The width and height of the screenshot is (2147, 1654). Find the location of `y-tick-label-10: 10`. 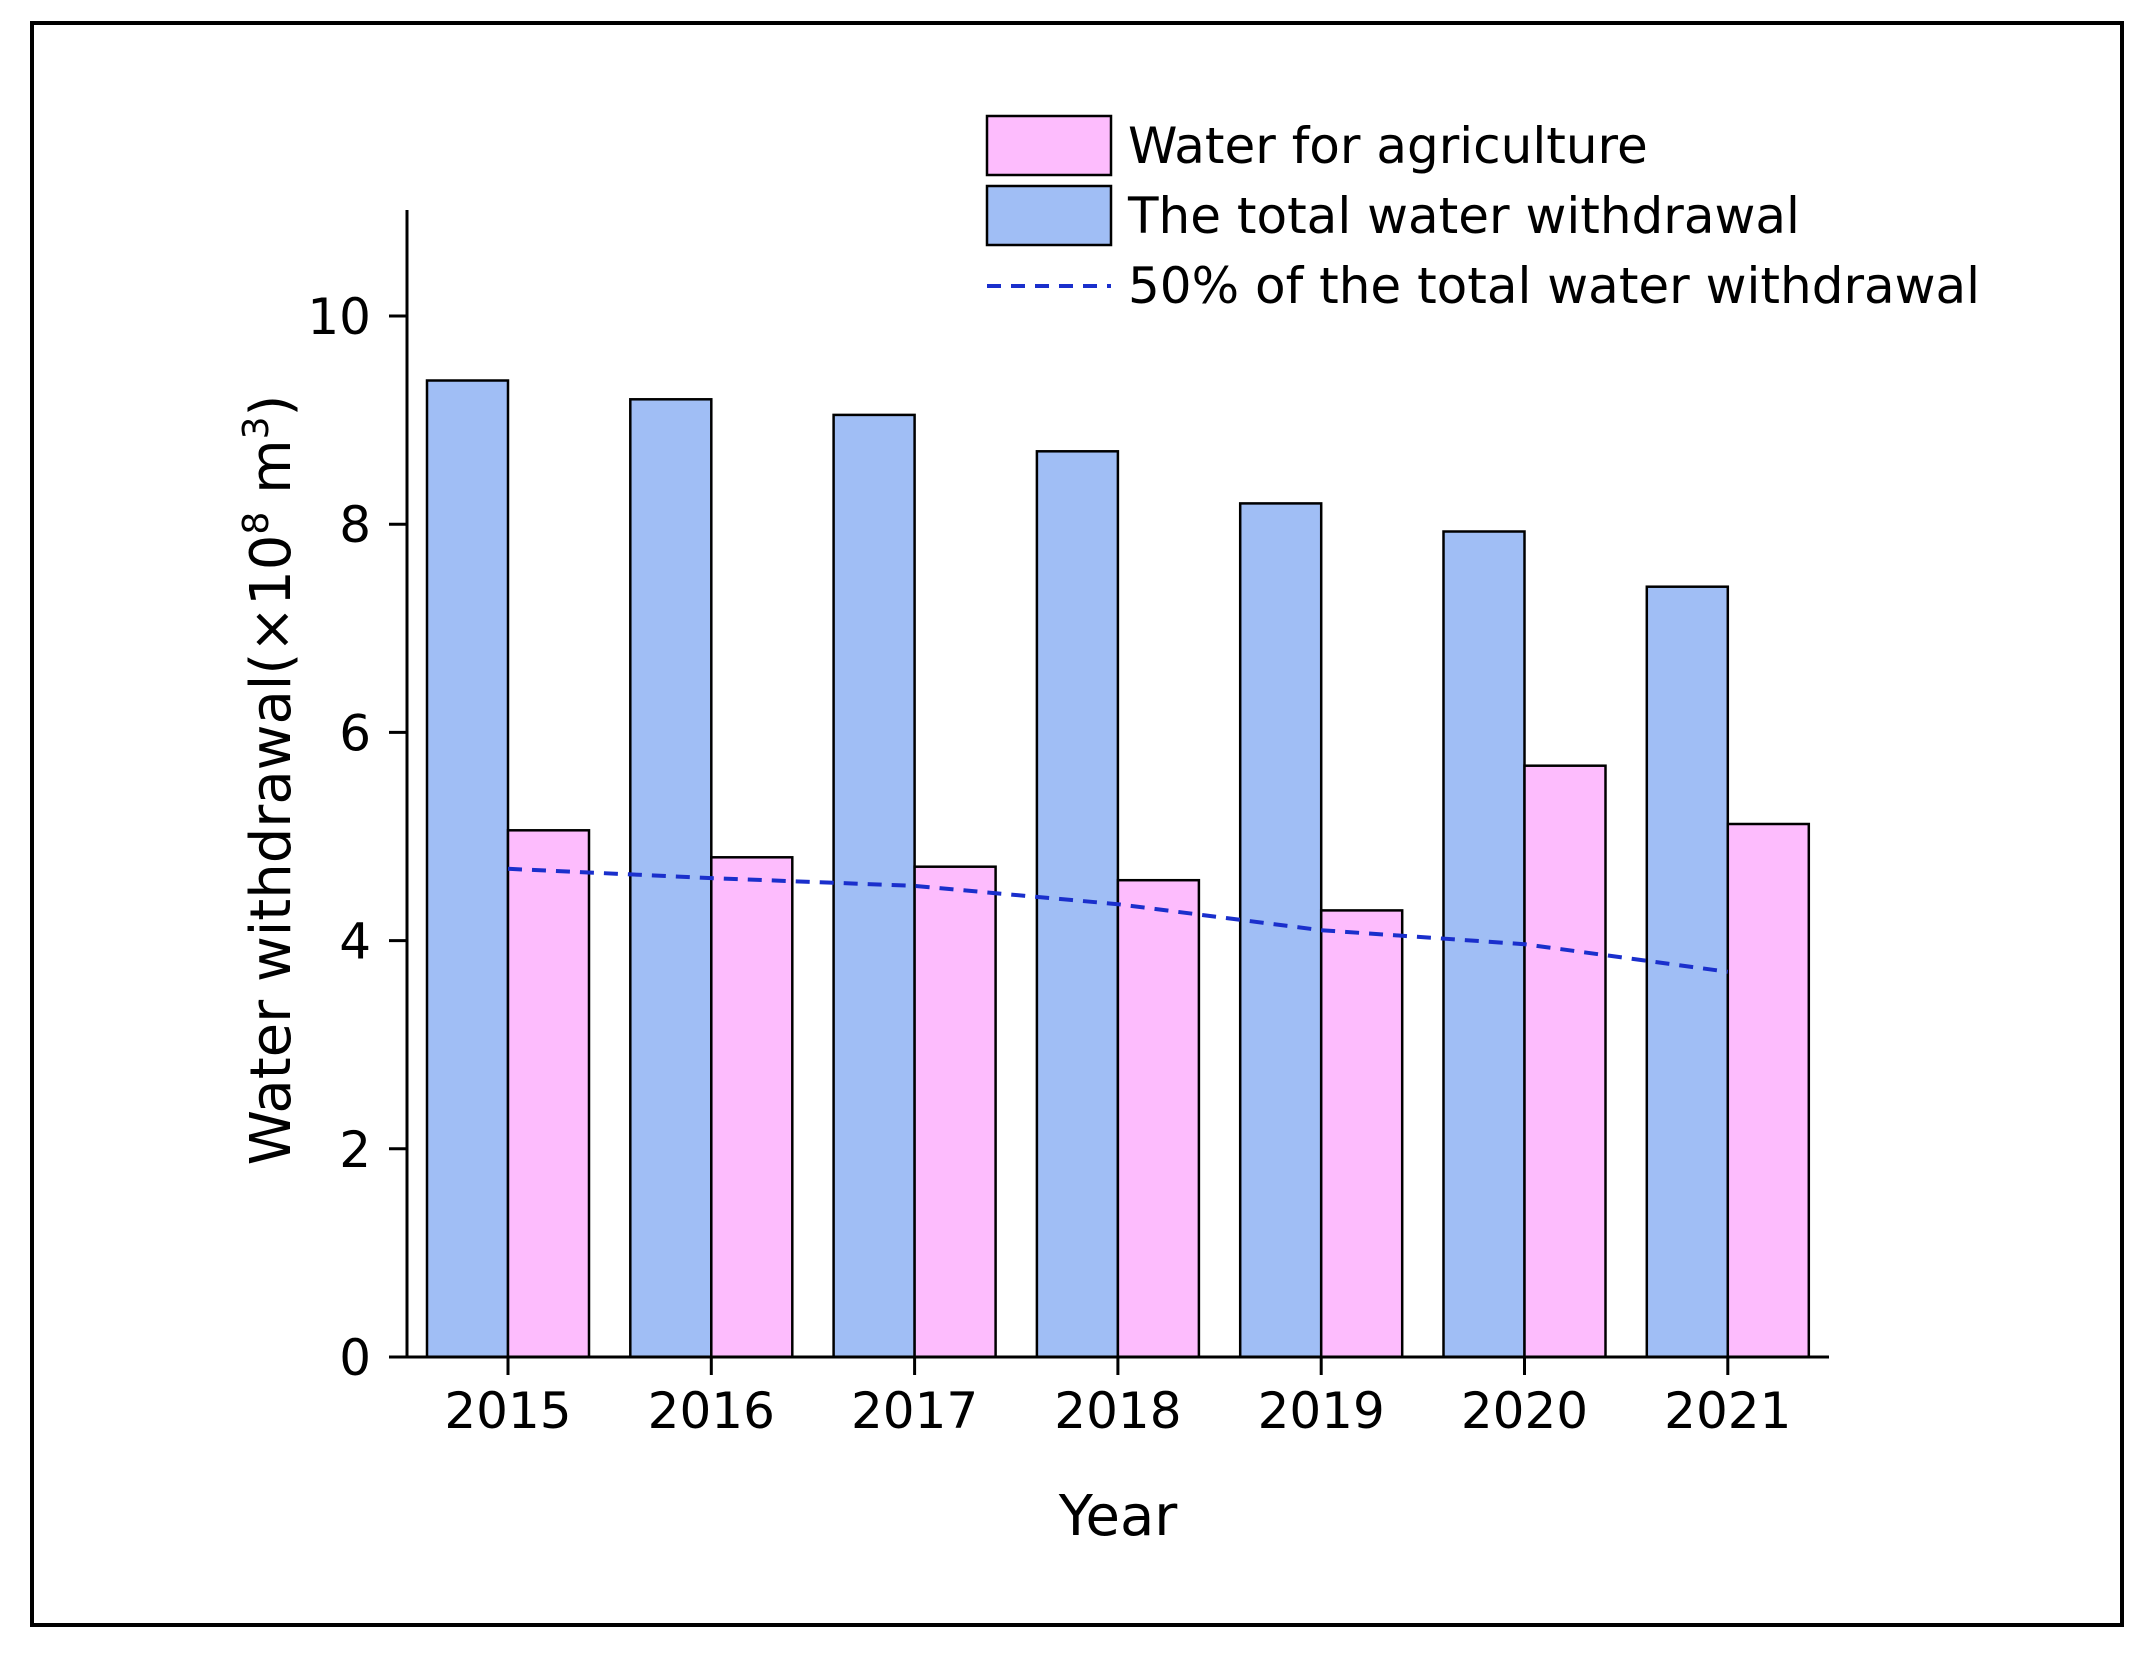

y-tick-label-10: 10 is located at coordinates (339, 317).